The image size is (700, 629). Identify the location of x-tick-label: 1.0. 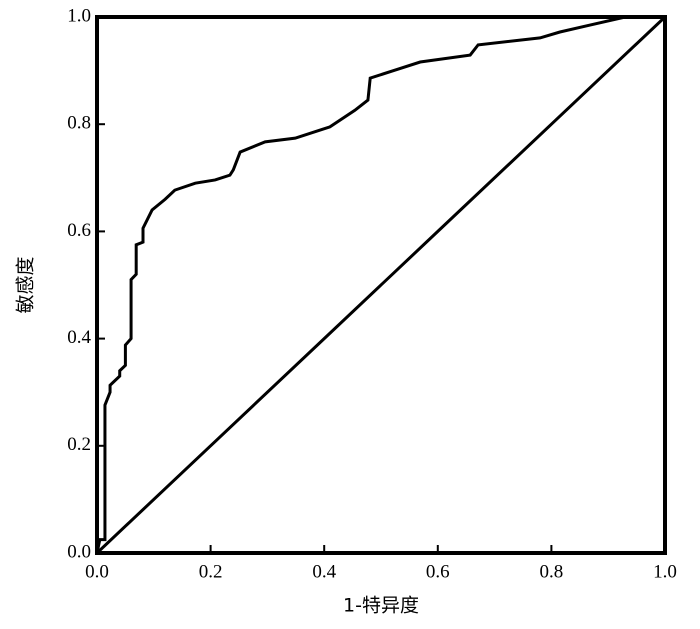
(665, 571).